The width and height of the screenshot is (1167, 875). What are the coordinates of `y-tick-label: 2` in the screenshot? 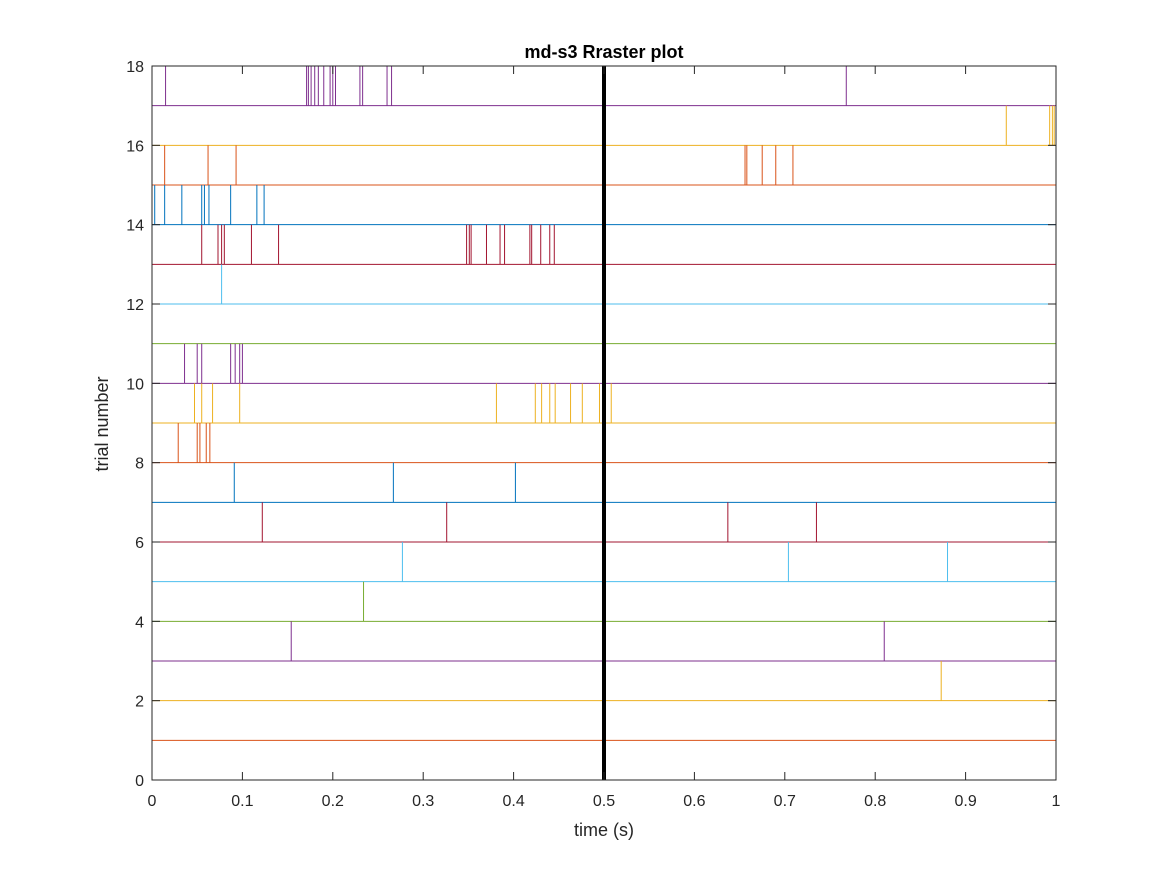 It's located at (139, 702).